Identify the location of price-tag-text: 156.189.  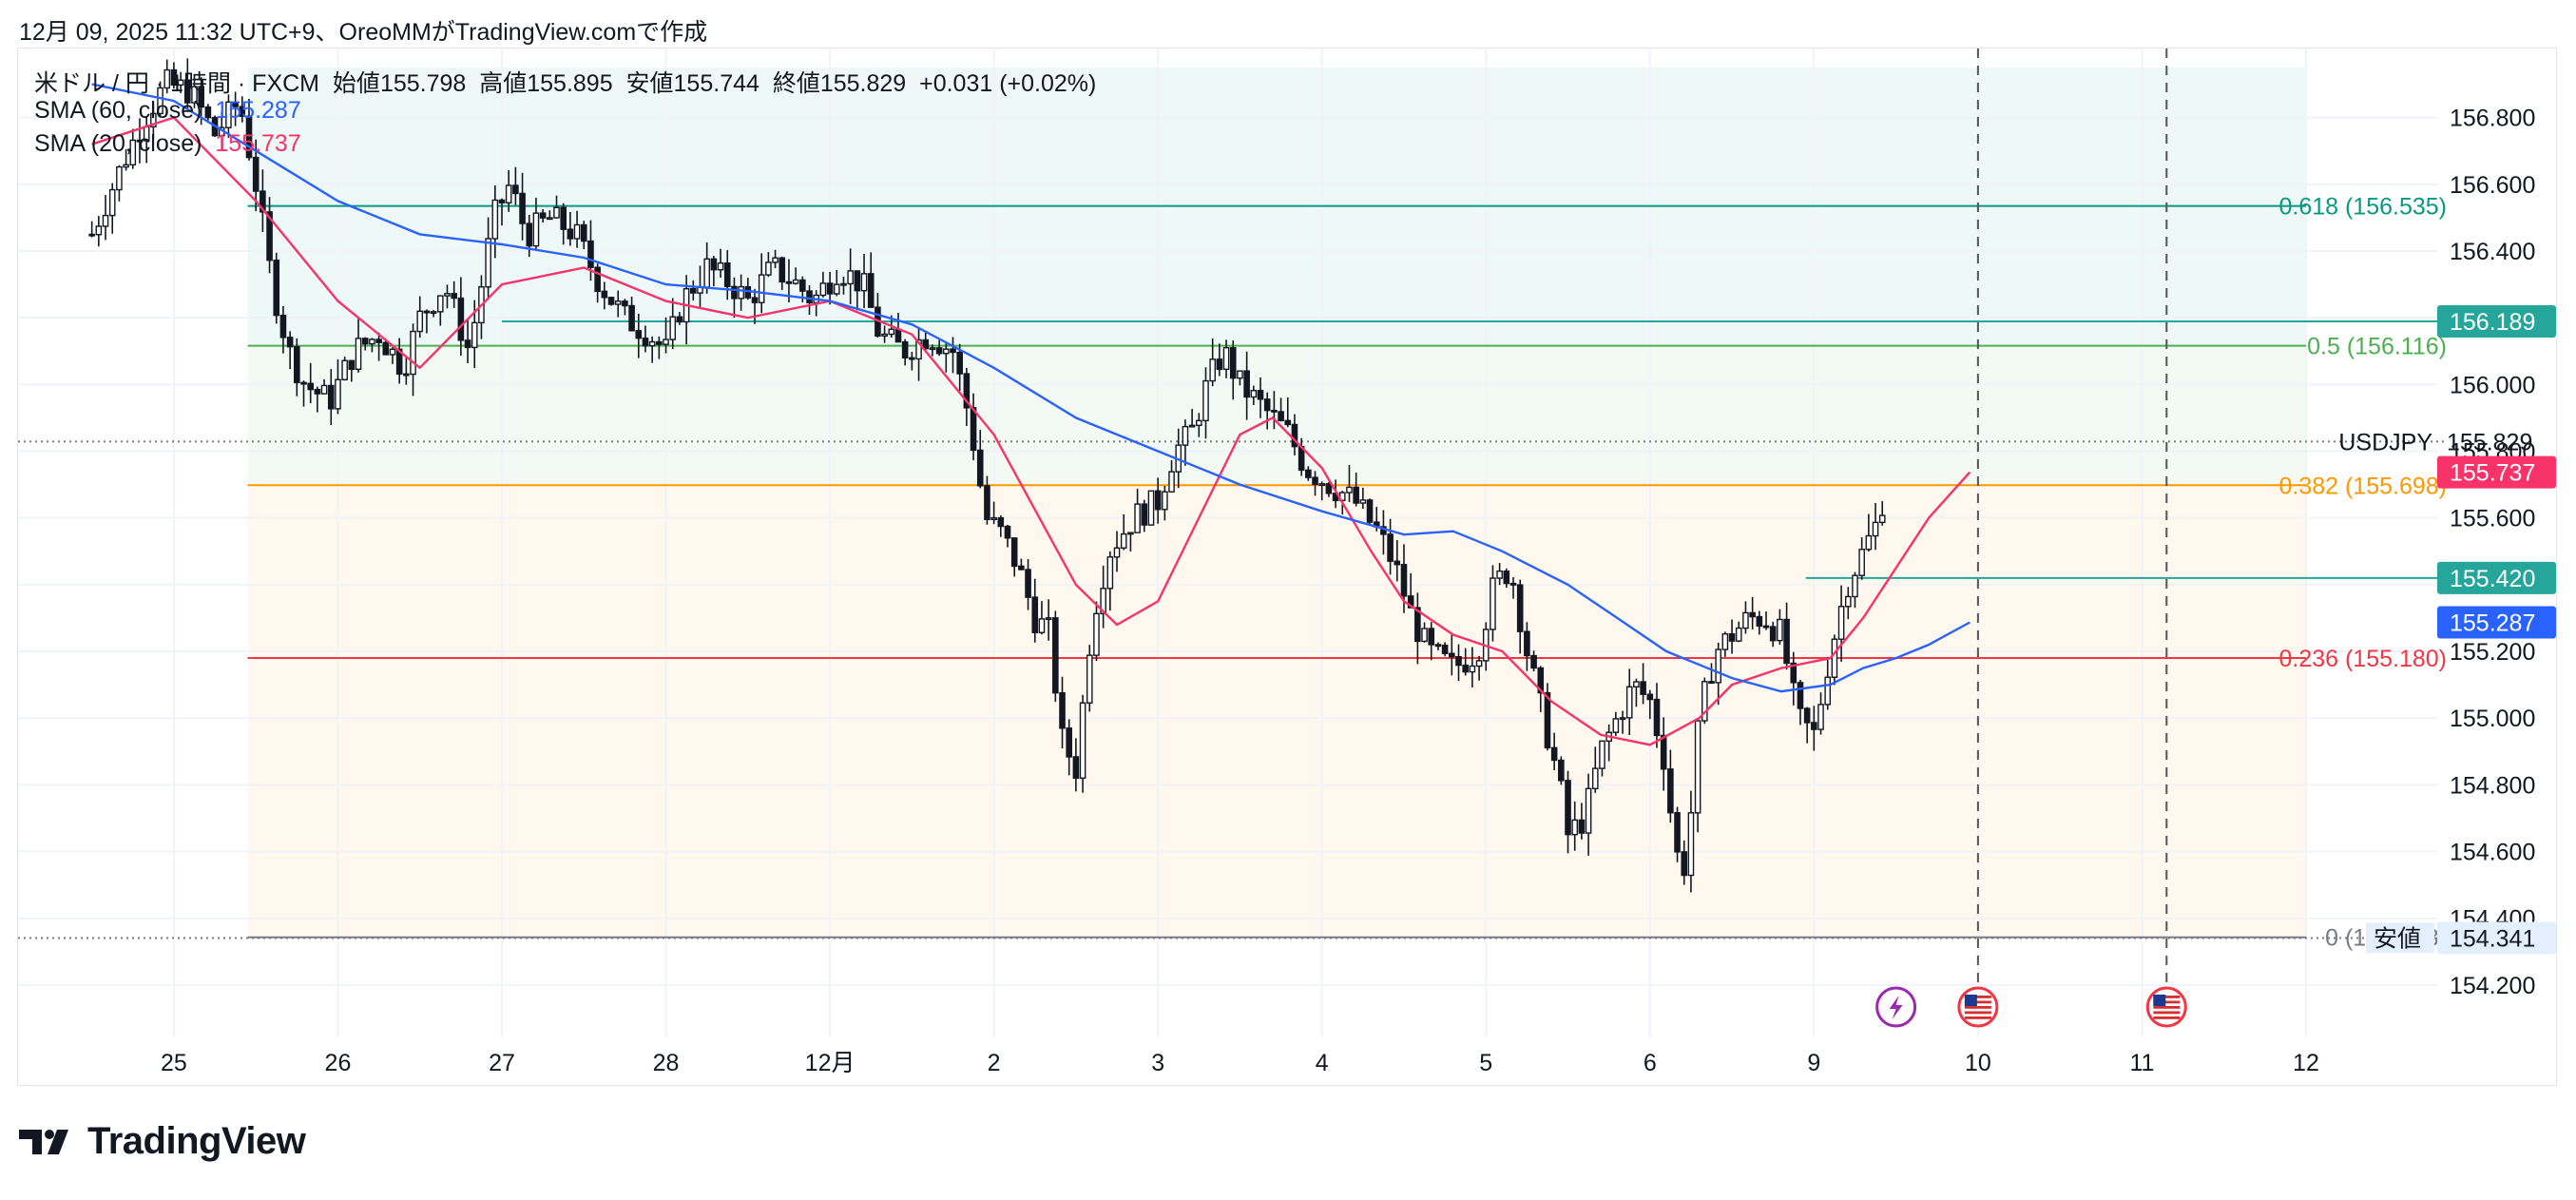
(2492, 322).